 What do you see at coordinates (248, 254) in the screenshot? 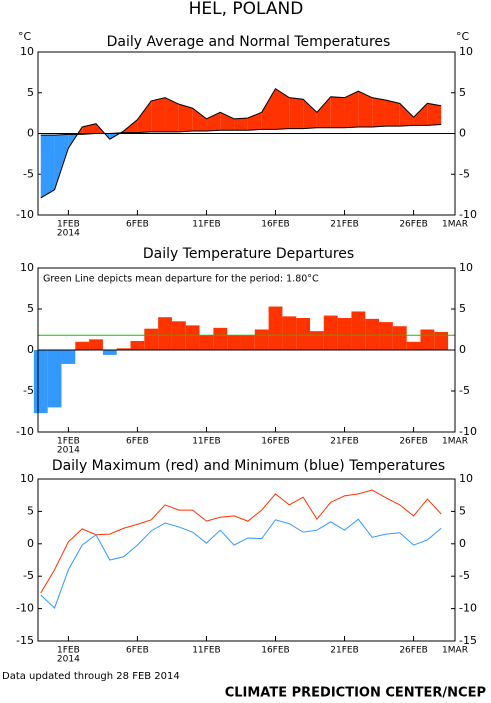
I see `chart-title: Daily Temperature Departures` at bounding box center [248, 254].